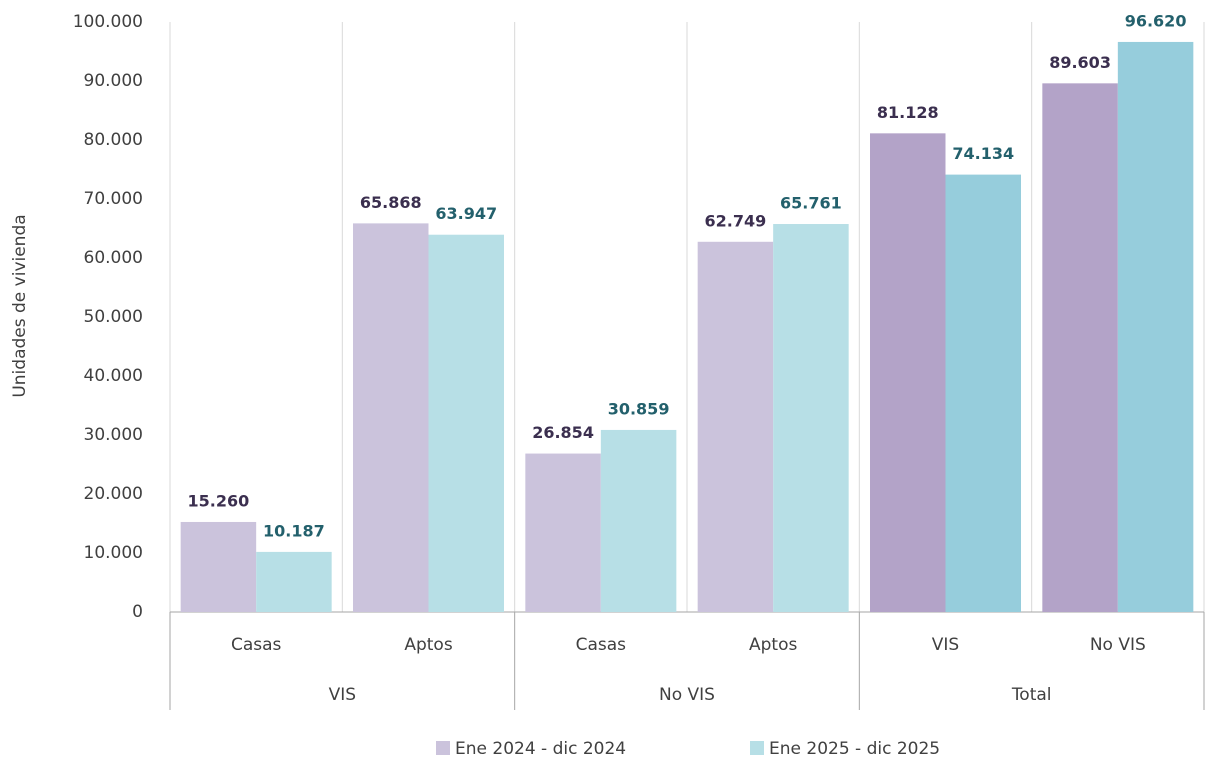 The width and height of the screenshot is (1206, 768). Describe the element at coordinates (294, 530) in the screenshot. I see `data-label: 10.187` at that location.